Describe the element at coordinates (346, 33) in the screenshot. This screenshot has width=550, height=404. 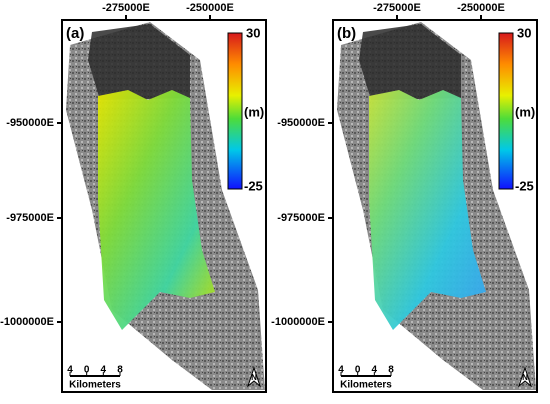
I see `panel-label: (b)` at that location.